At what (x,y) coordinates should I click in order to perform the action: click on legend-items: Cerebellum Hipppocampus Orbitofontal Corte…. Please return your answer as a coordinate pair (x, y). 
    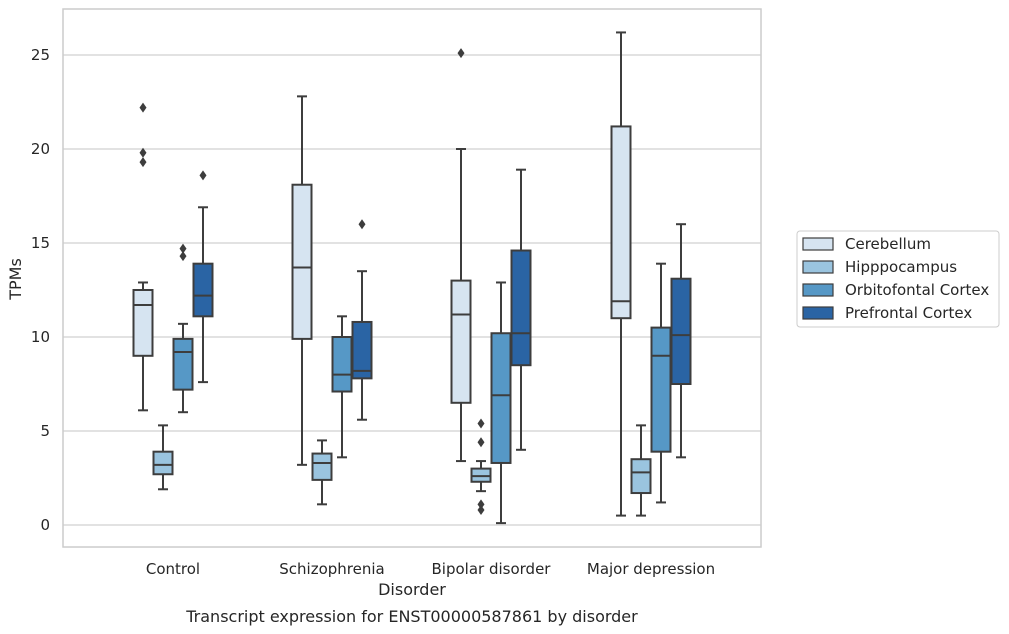
    Looking at the image, I should click on (895, 278).